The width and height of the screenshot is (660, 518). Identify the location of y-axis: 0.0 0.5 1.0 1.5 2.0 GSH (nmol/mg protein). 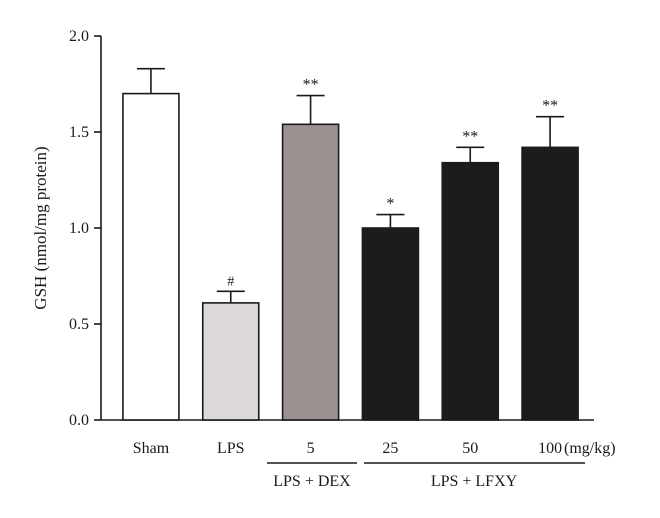
(66, 228).